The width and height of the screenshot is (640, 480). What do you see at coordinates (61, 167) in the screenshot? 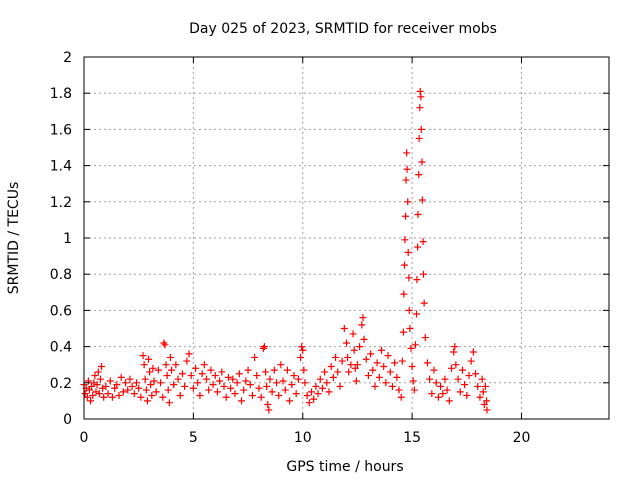
I see `y-tick-label: 1.4` at bounding box center [61, 167].